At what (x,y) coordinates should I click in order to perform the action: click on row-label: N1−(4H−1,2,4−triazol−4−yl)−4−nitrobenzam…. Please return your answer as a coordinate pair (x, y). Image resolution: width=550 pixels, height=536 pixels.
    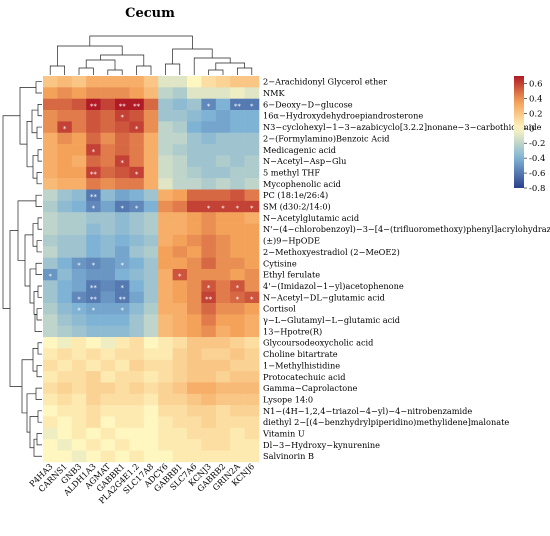
    Looking at the image, I should click on (367, 411).